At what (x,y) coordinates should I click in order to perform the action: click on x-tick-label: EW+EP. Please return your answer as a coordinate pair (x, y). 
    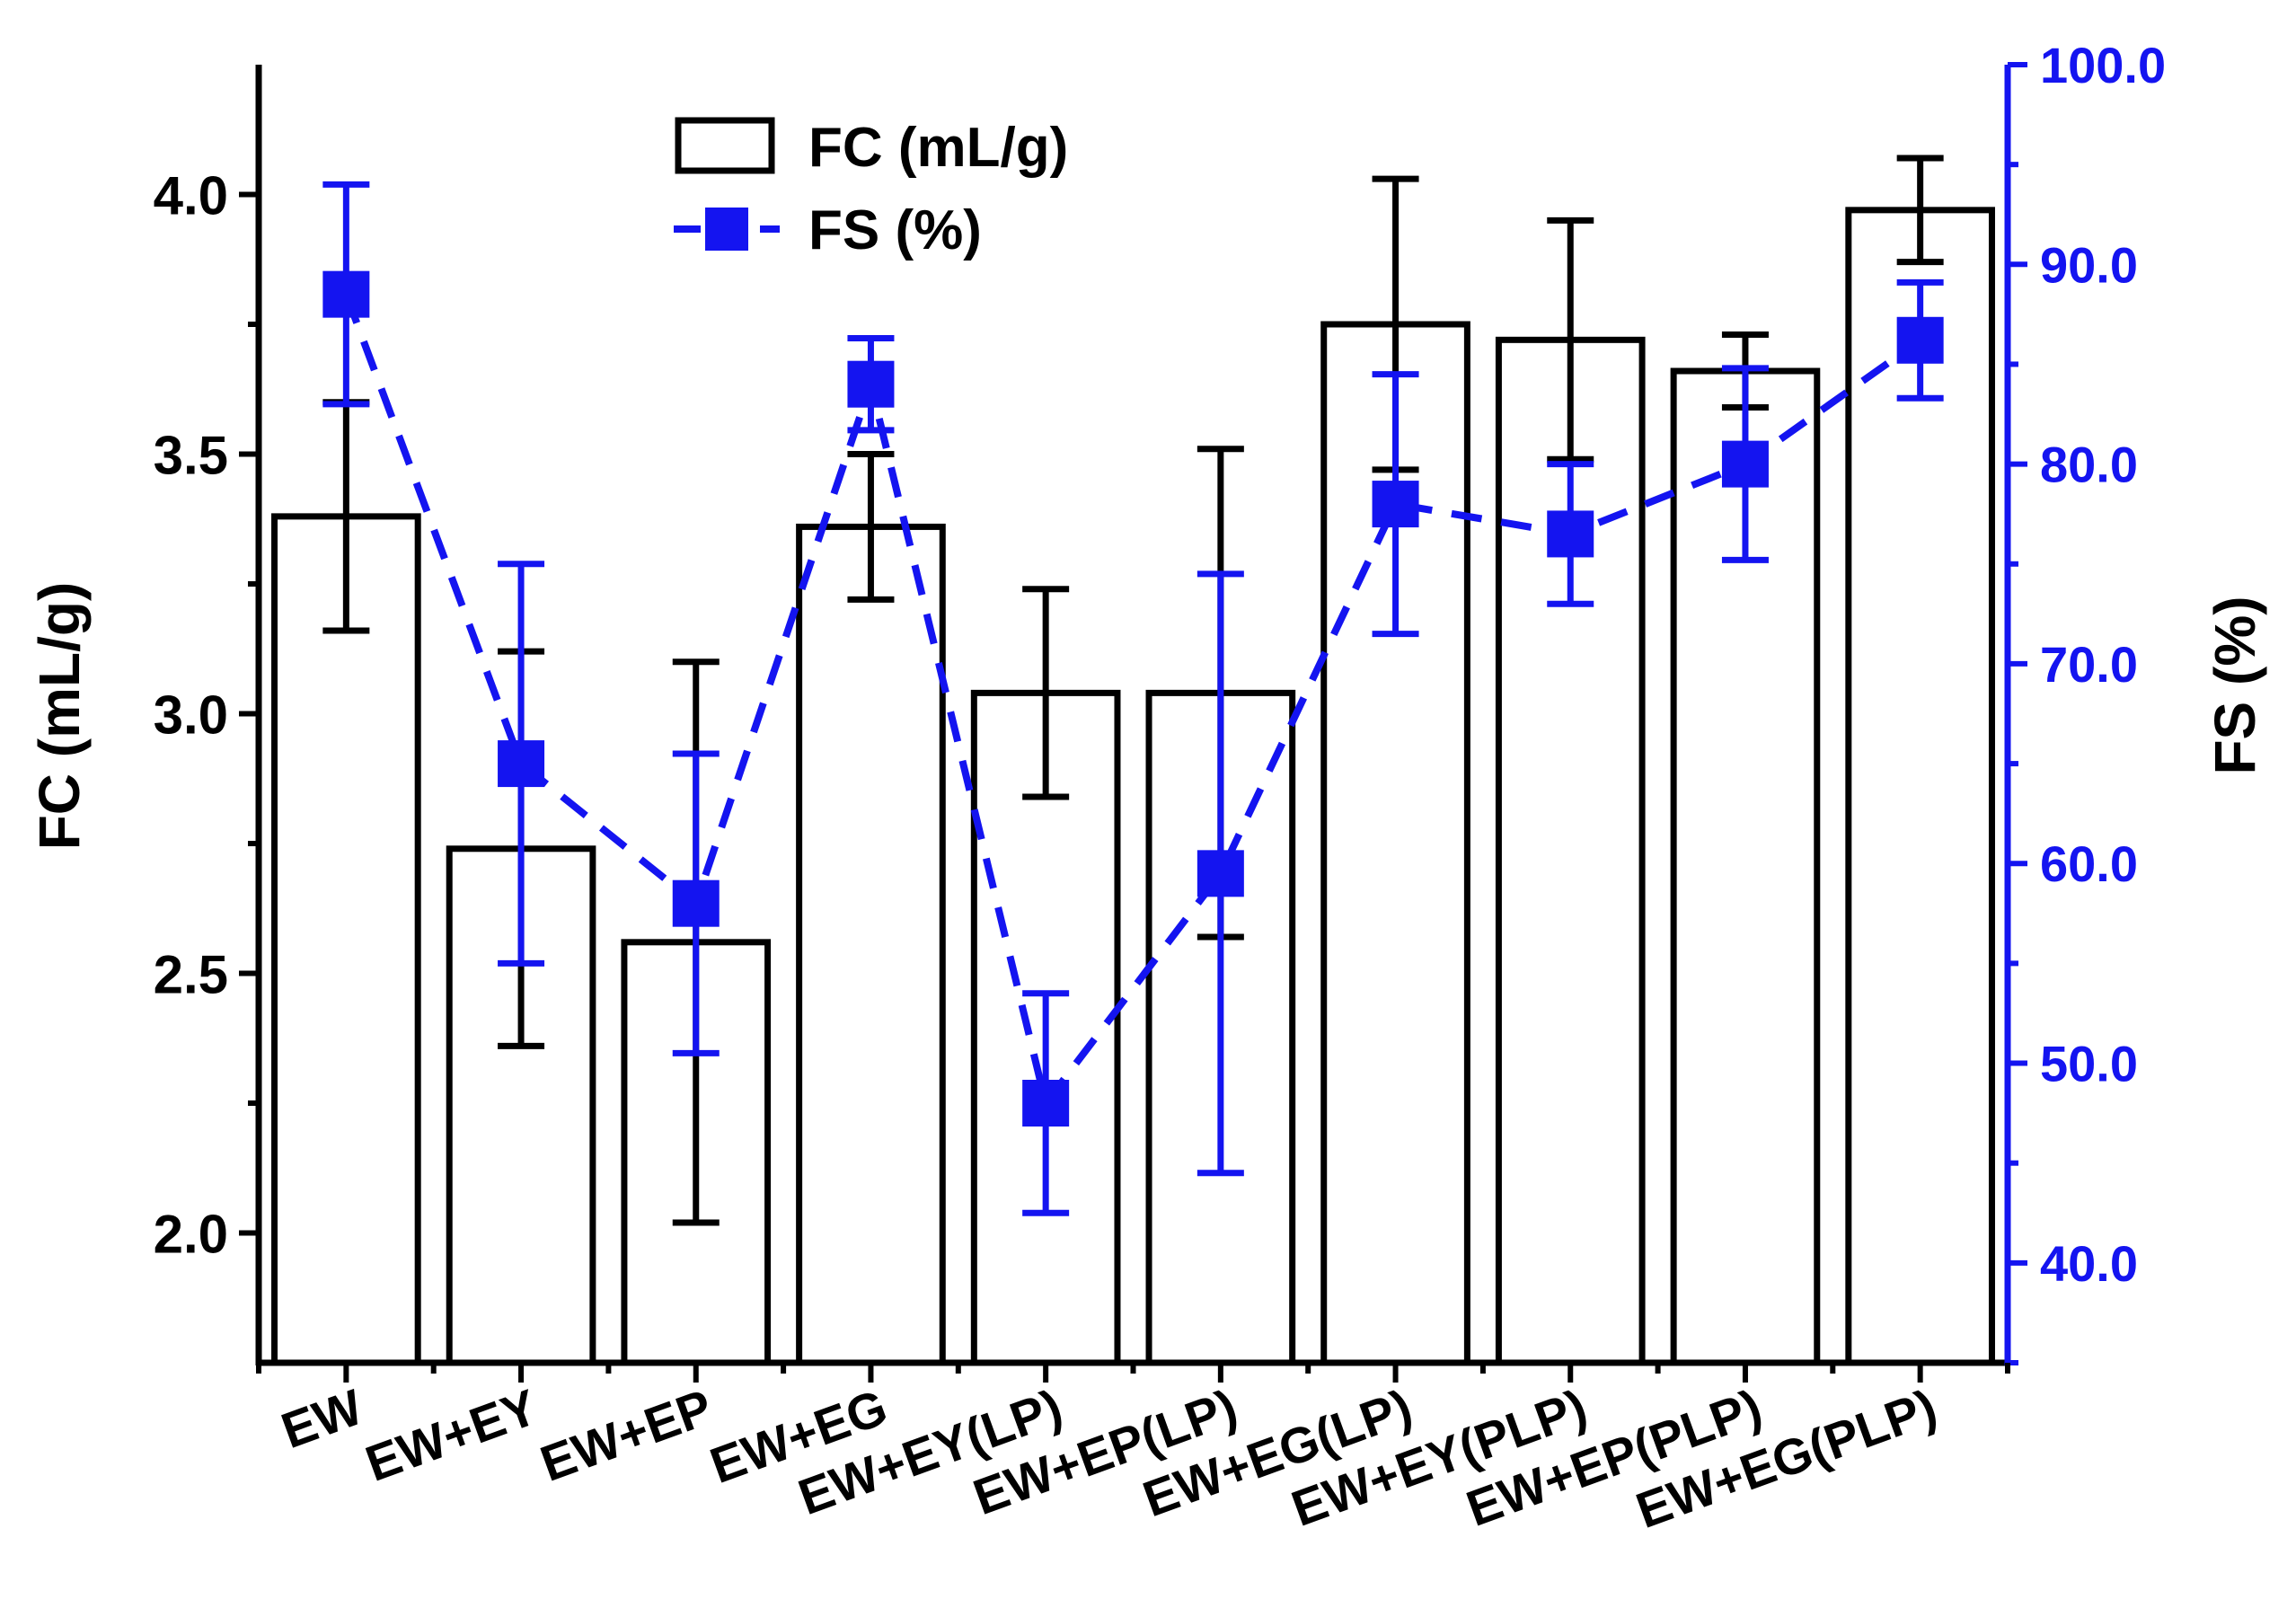
    Looking at the image, I should click on (627, 1435).